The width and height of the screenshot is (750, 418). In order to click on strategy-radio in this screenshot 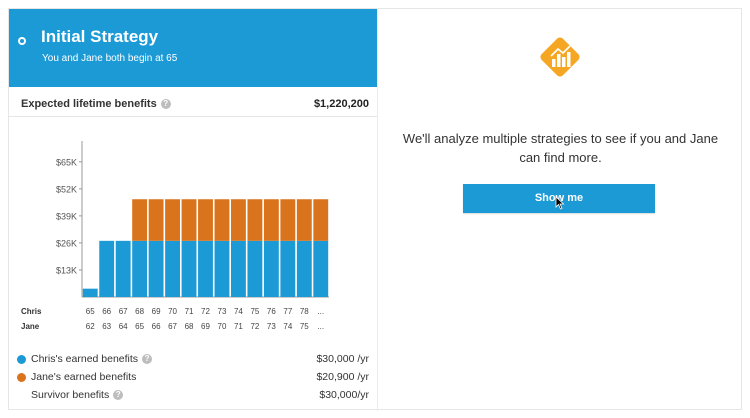, I will do `click(22, 41)`.